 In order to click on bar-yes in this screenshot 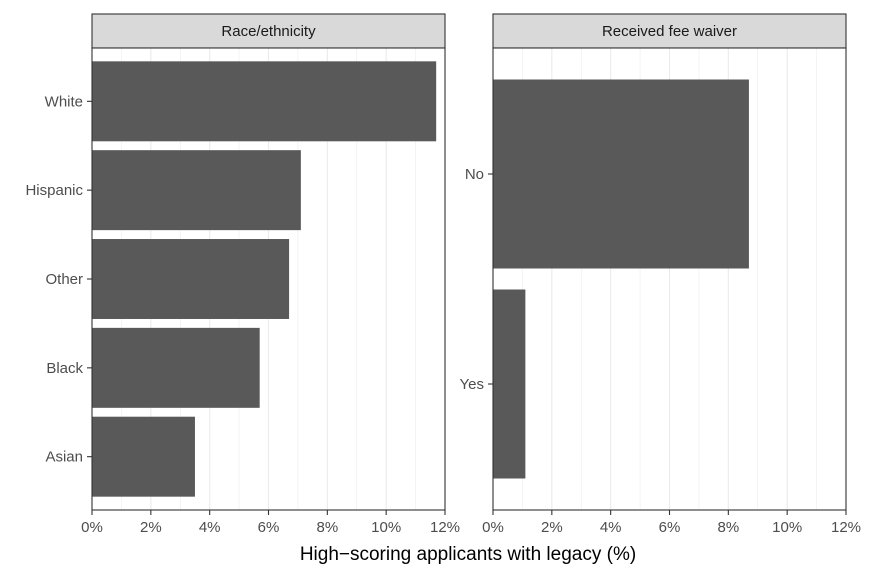, I will do `click(509, 384)`.